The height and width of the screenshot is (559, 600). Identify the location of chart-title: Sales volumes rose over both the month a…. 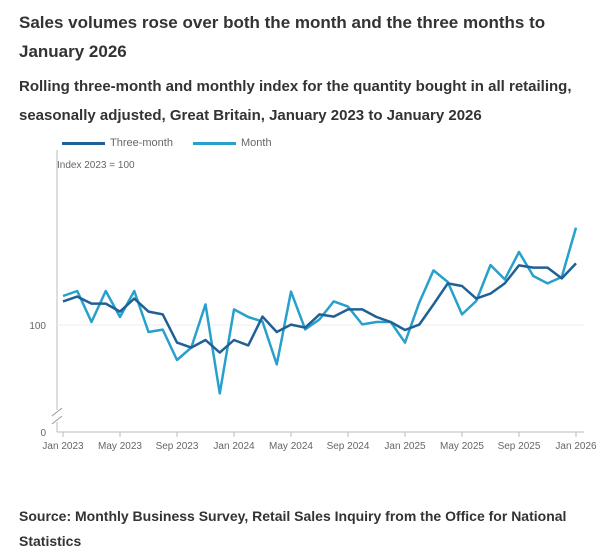
(282, 37).